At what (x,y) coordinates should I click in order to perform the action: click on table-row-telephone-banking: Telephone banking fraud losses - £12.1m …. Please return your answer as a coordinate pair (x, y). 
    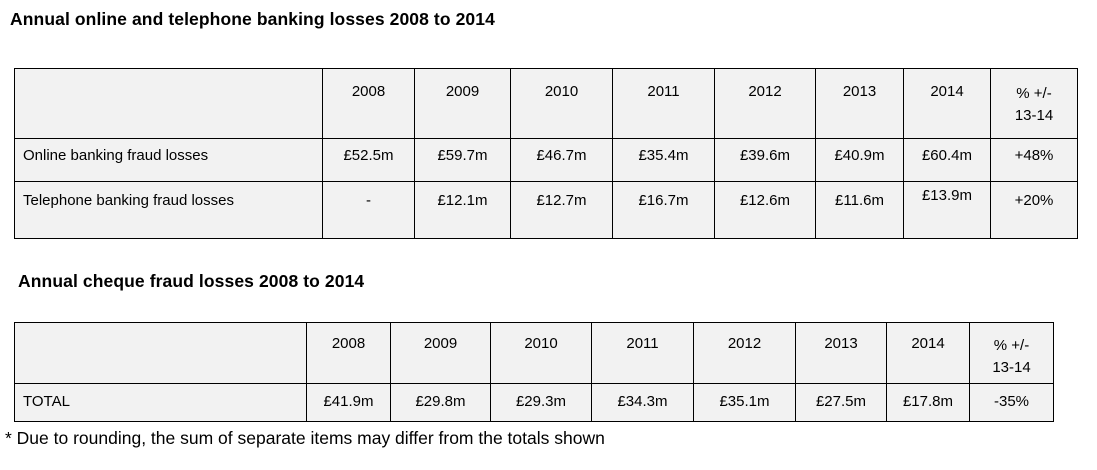
    Looking at the image, I should click on (546, 210).